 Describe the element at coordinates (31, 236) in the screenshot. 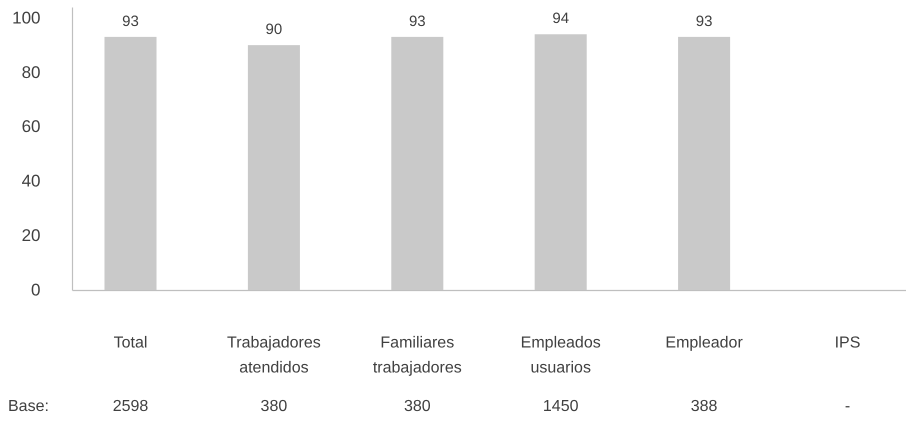

I see `y-tick-label: 20` at that location.